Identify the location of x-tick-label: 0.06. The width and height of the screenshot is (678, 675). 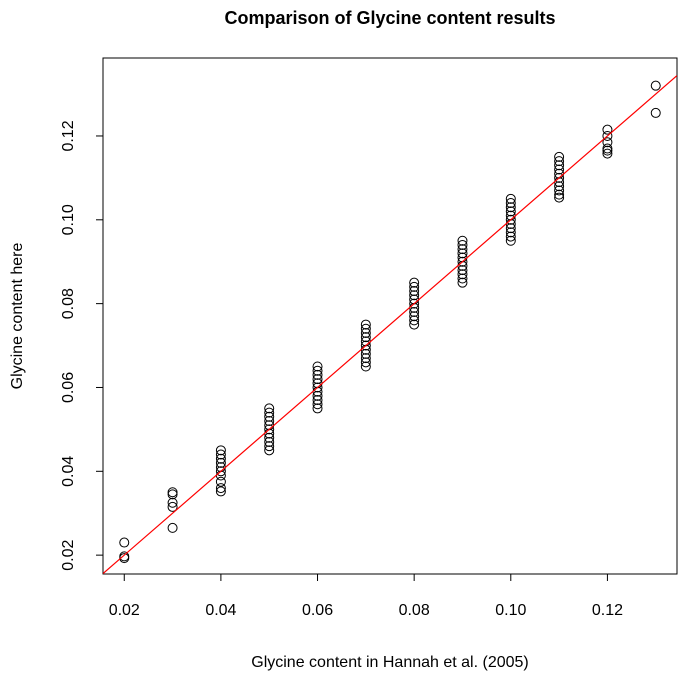
(317, 610).